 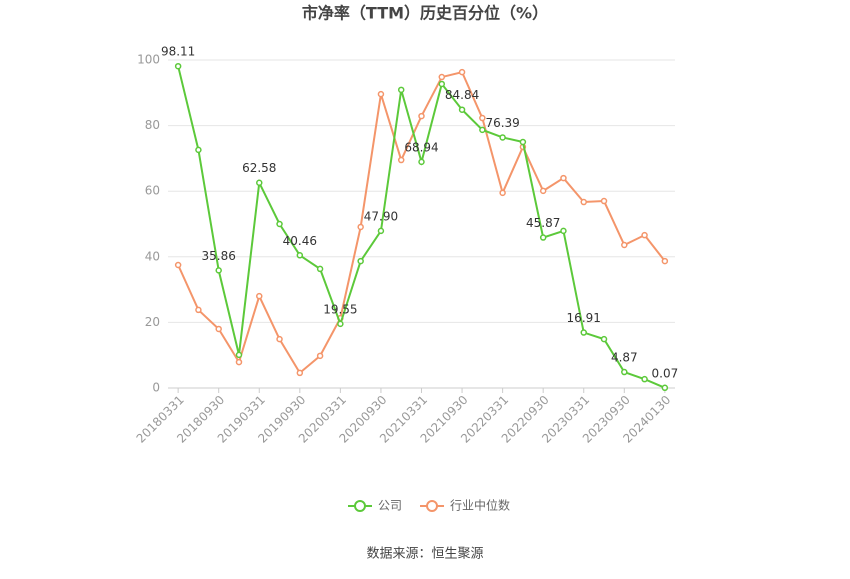 What do you see at coordinates (156, 388) in the screenshot?
I see `y-tick-label: 0` at bounding box center [156, 388].